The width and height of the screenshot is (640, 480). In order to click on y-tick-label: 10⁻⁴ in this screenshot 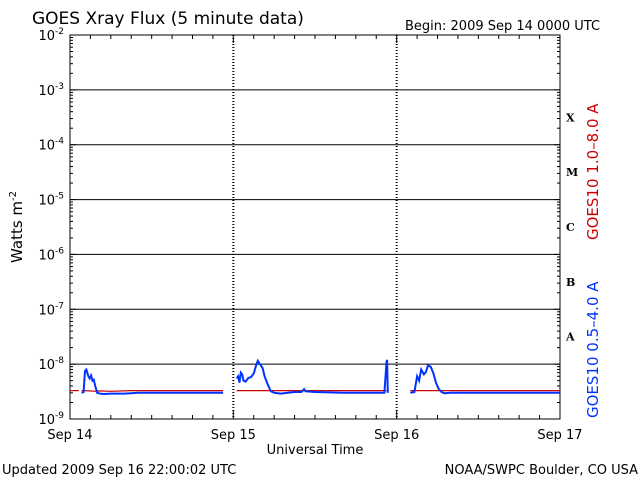, I will do `click(51, 145)`.